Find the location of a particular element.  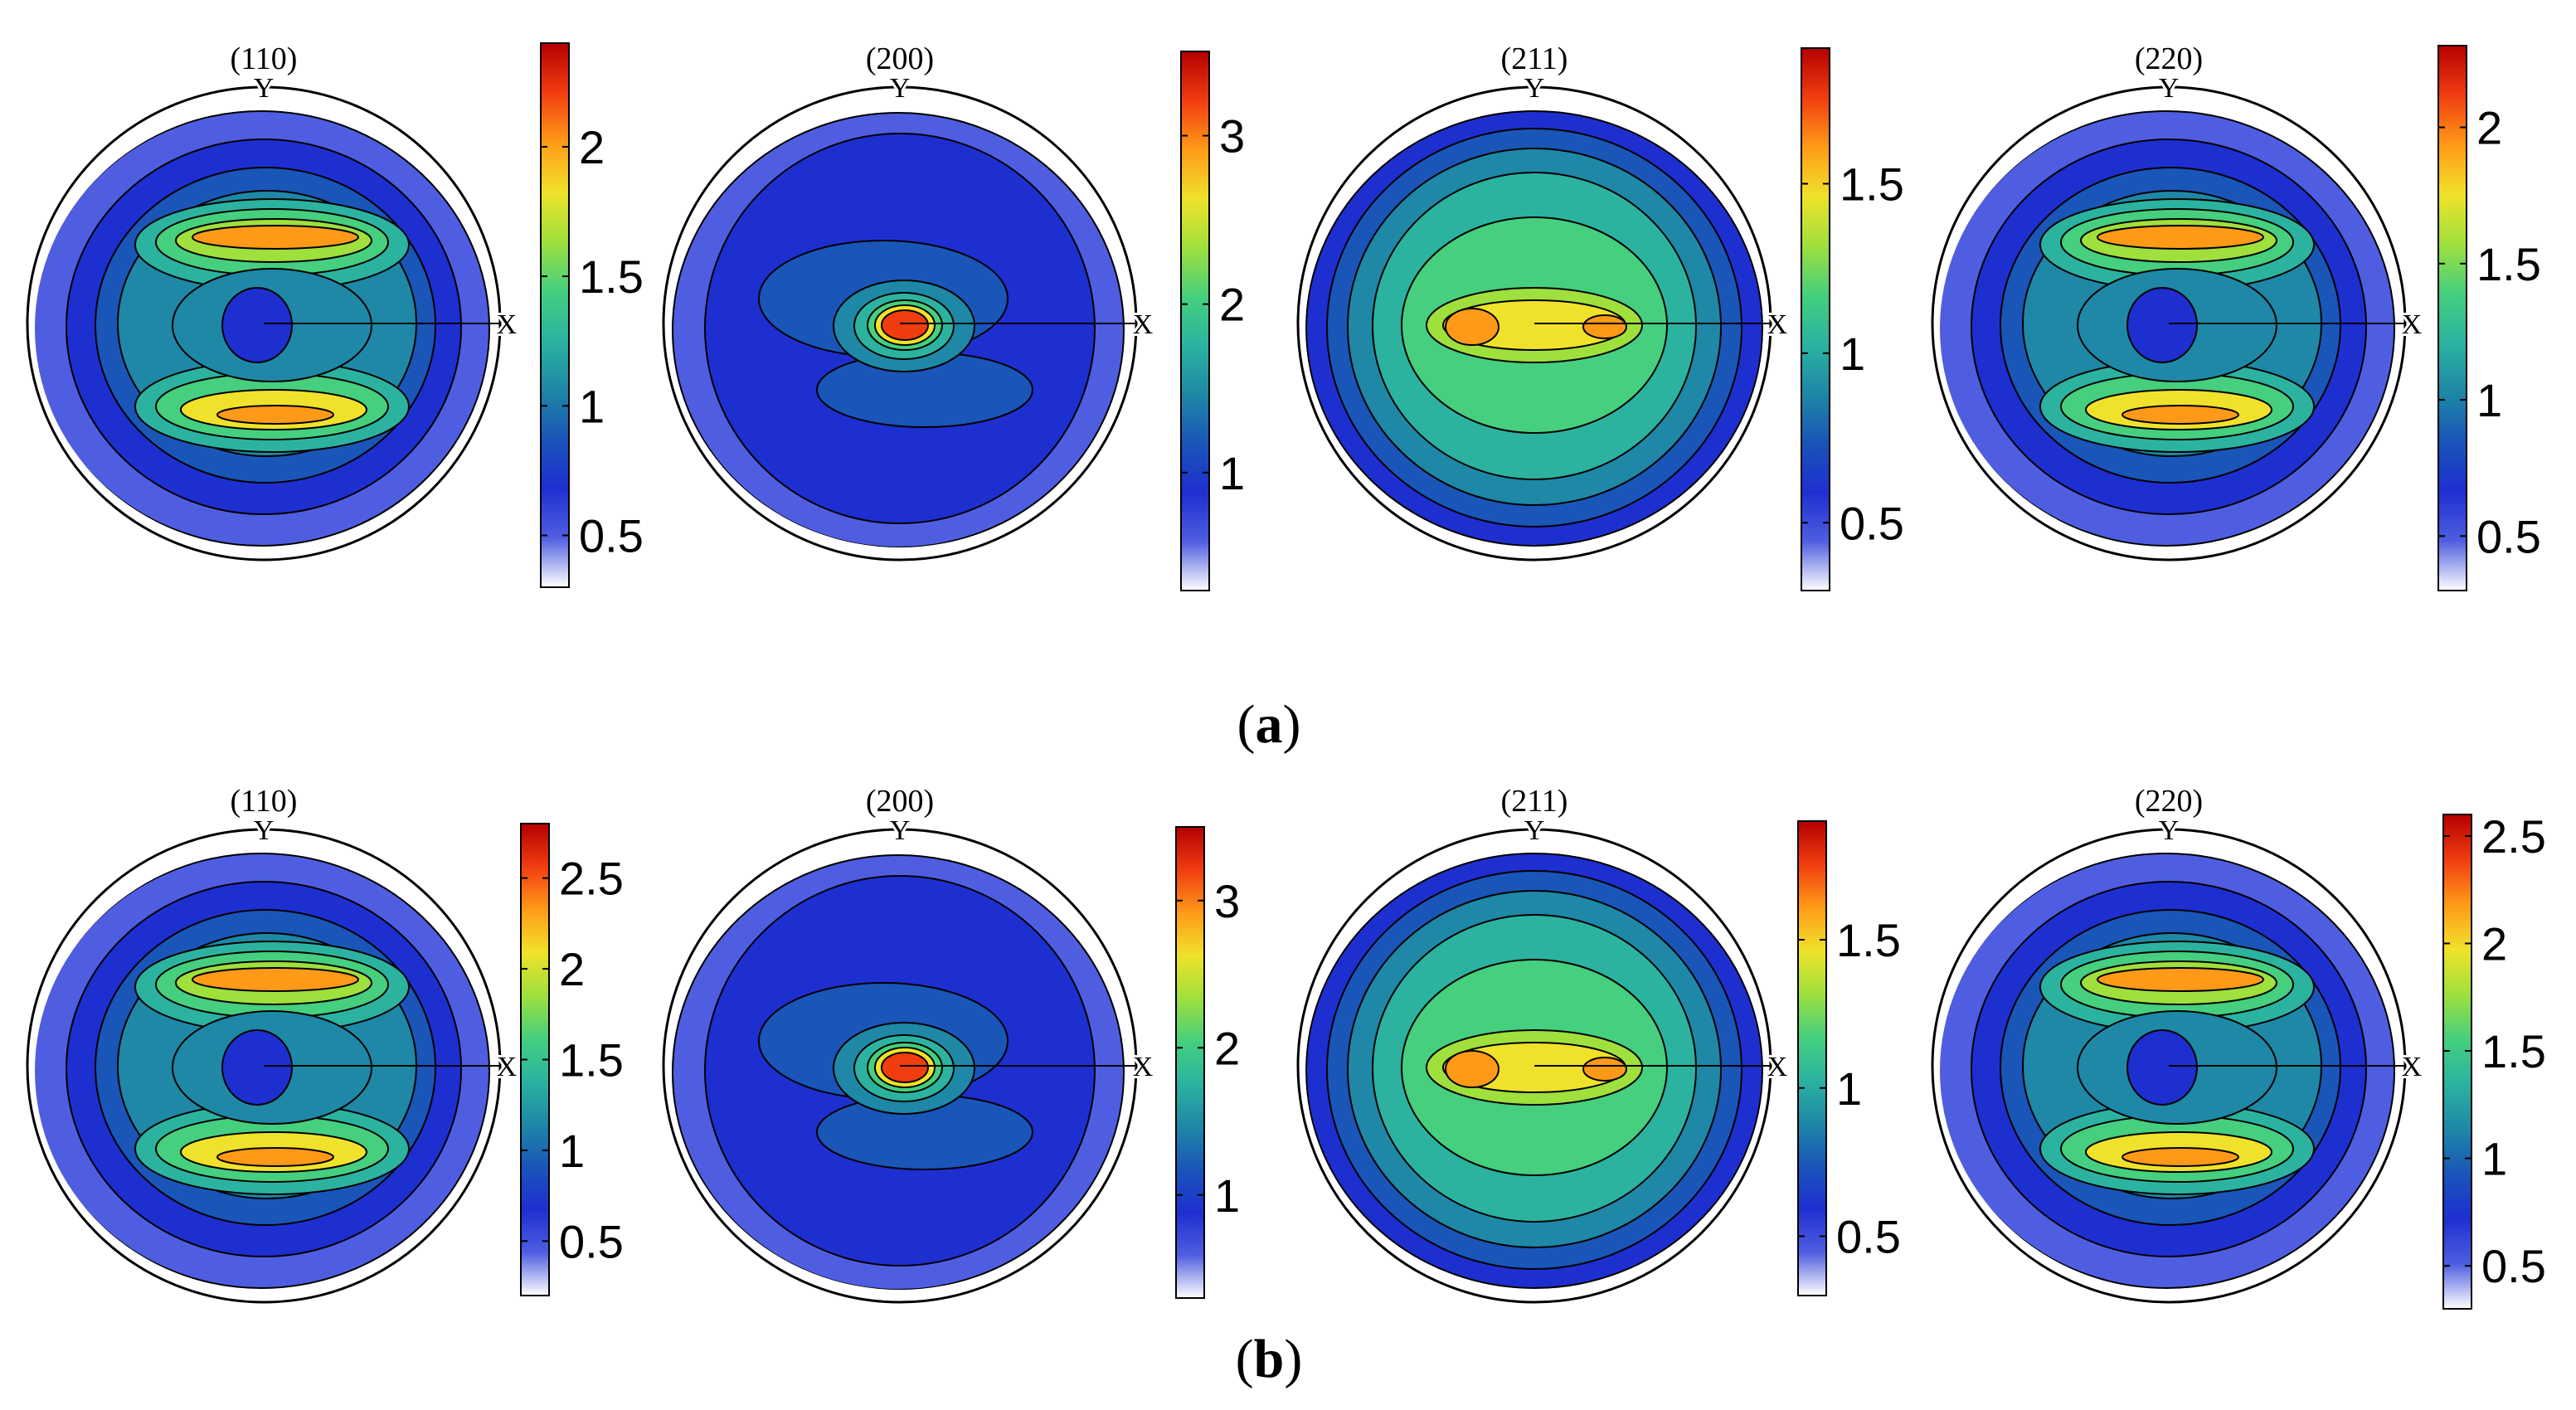

pole-figure-a-3: (211)Y X 1.5 1 0.5 is located at coordinates (1600, 316).